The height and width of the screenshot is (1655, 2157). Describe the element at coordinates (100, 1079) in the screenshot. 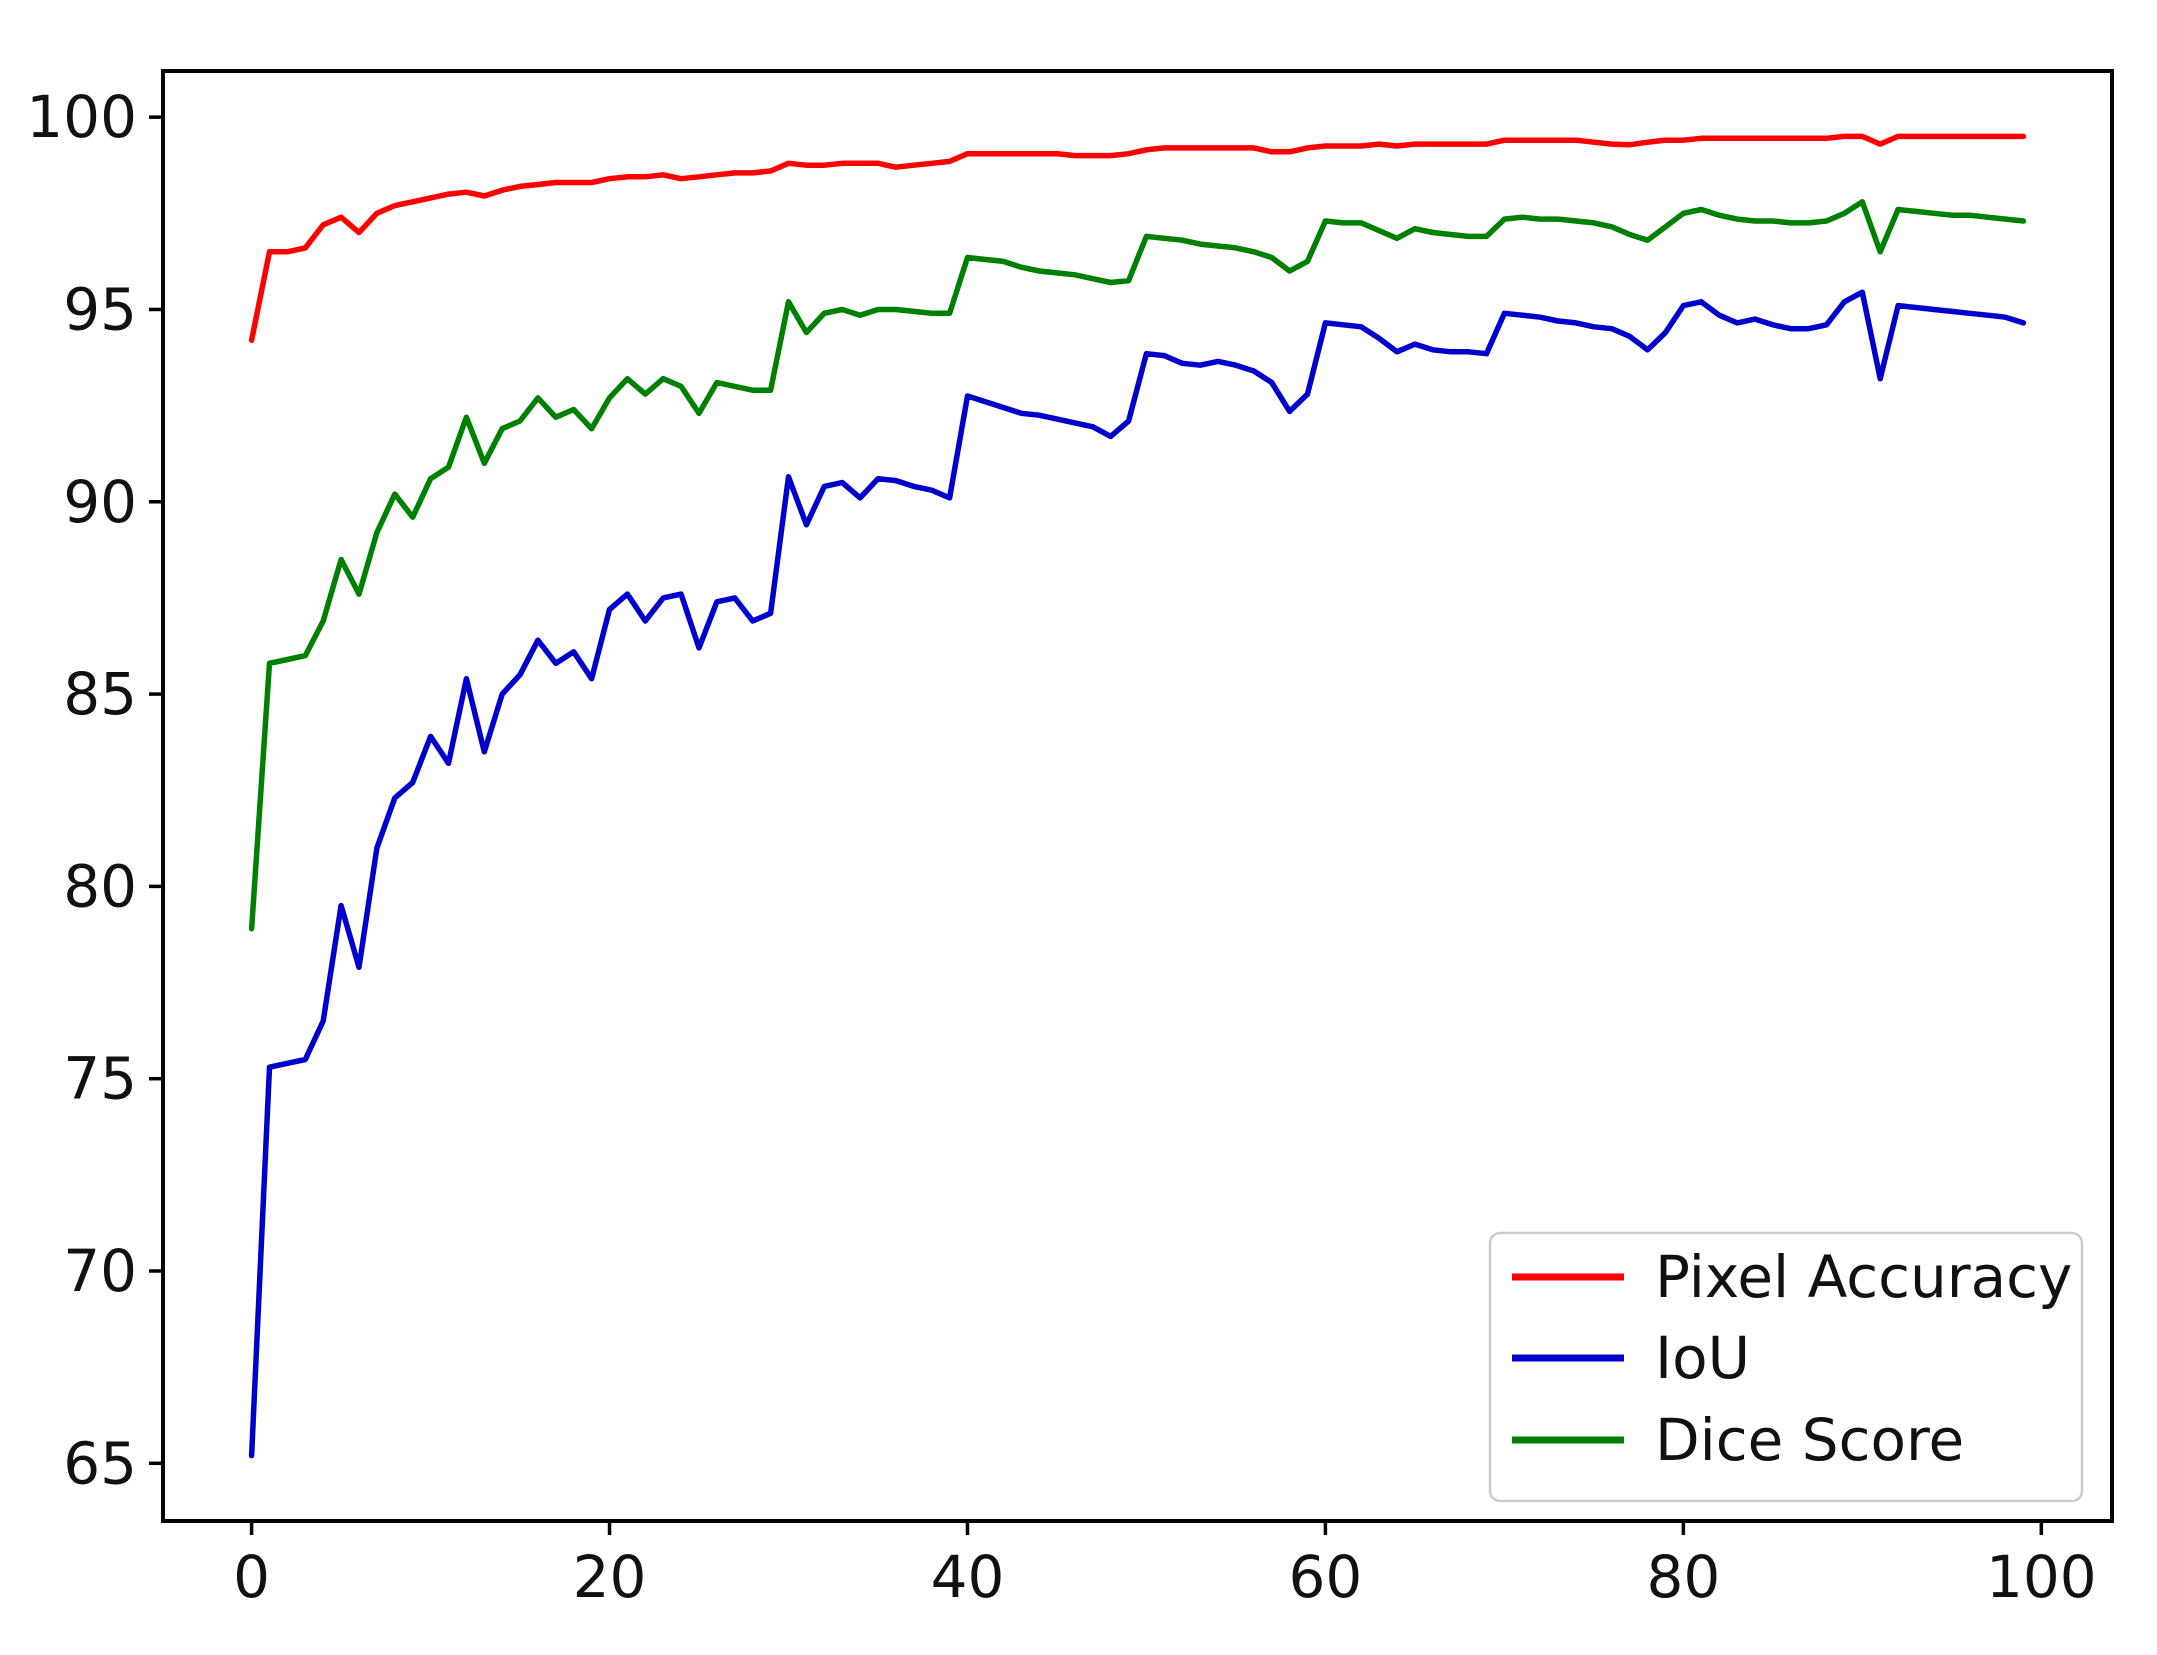

I see `y-tick-label: 75` at that location.